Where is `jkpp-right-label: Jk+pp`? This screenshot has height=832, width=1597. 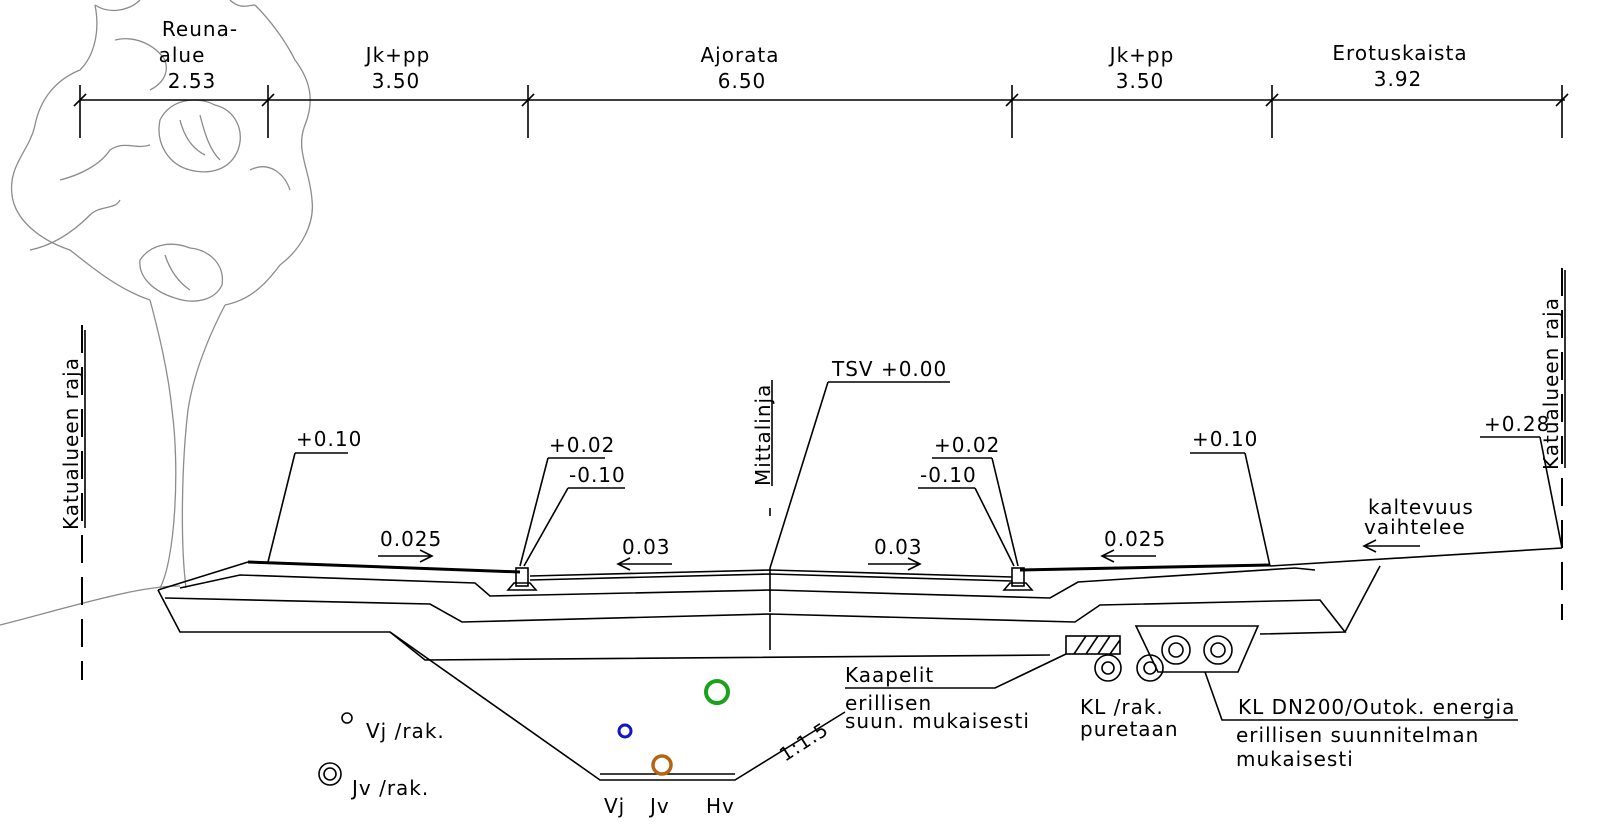
jkpp-right-label: Jk+pp is located at coordinates (1141, 55).